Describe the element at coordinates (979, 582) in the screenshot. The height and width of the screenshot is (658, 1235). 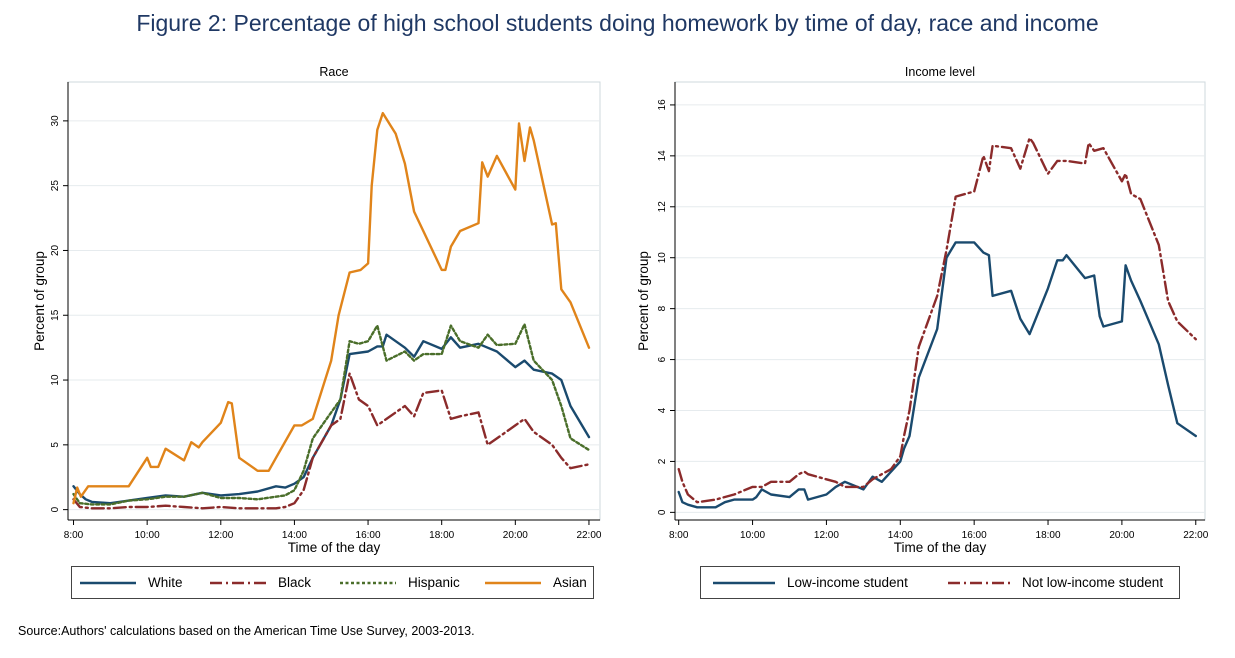
I see `legend-swatch-not-low-income` at that location.